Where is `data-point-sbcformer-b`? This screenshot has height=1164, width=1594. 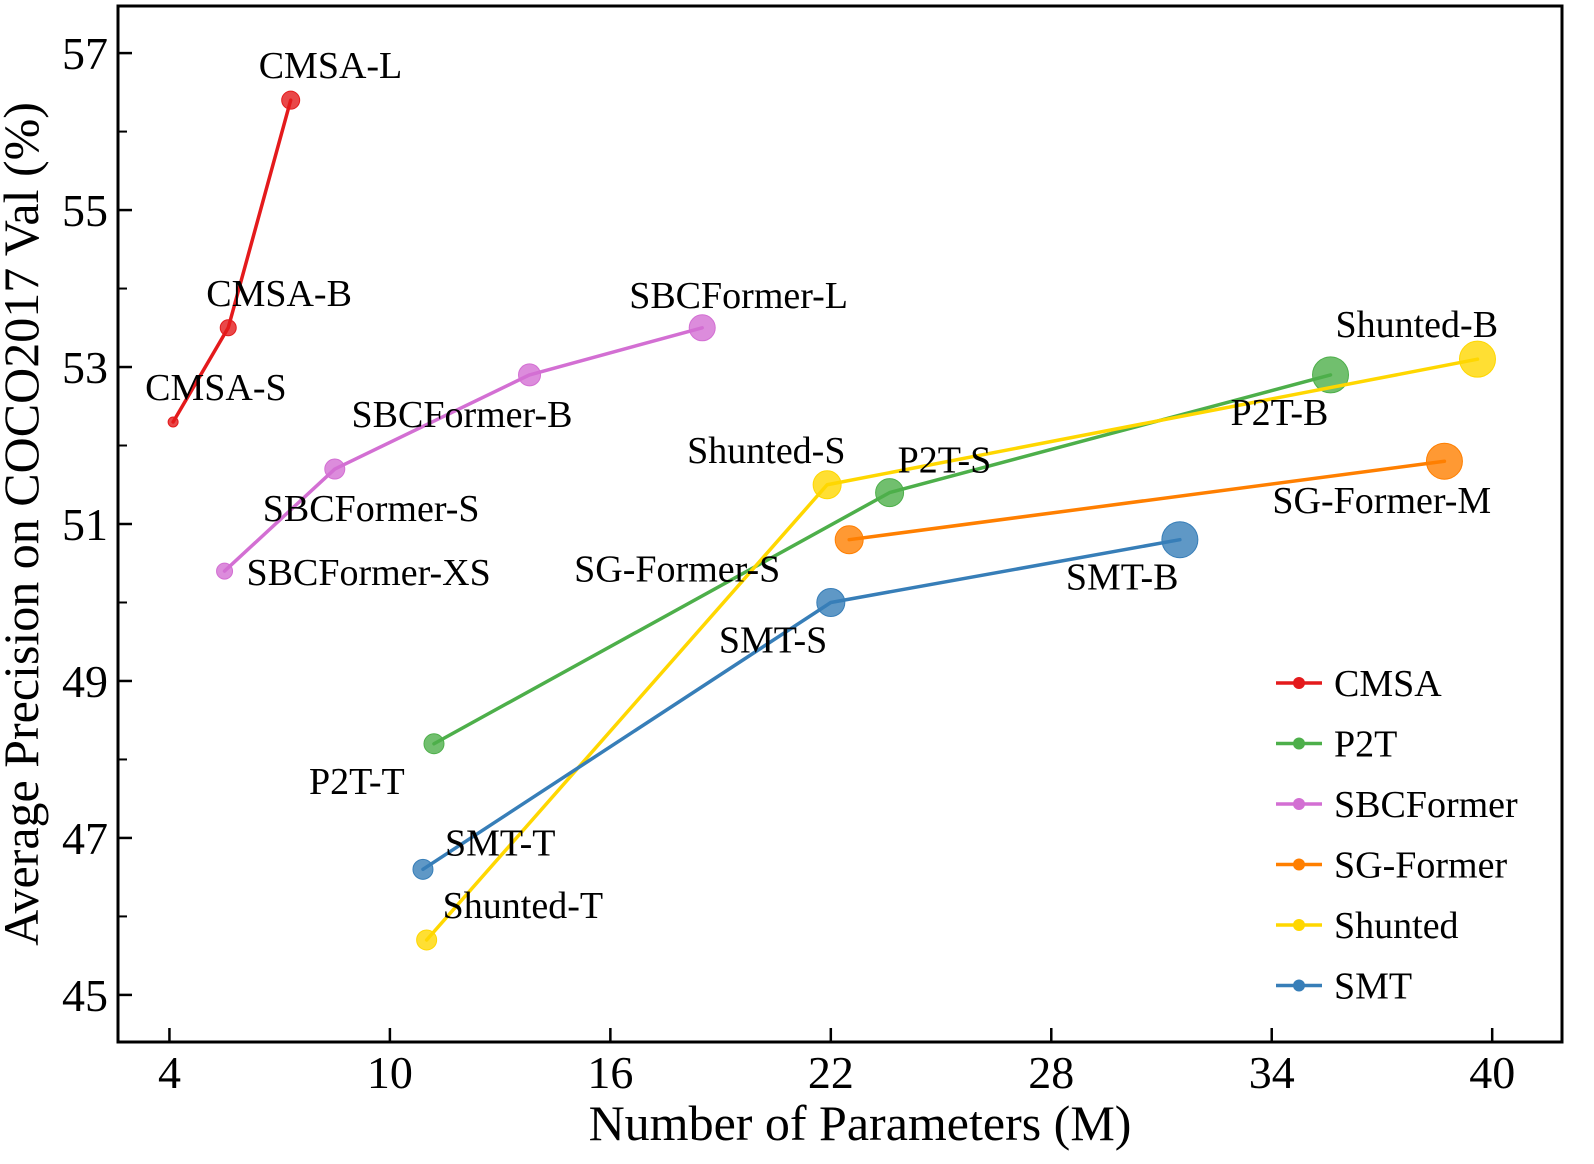 data-point-sbcformer-b is located at coordinates (530, 375).